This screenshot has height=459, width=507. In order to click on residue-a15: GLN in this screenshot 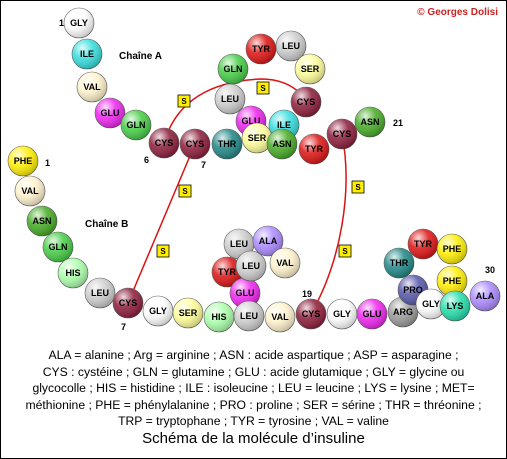, I will do `click(233, 69)`.